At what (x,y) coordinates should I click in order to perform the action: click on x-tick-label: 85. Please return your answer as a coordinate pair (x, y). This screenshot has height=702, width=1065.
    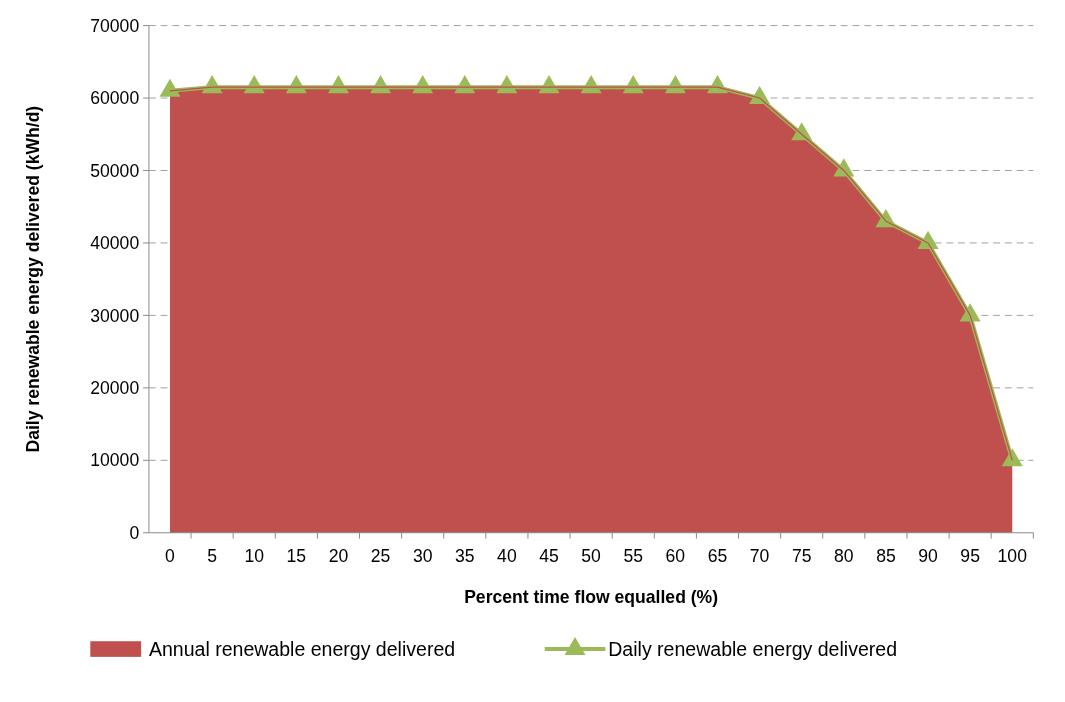
    Looking at the image, I should click on (886, 556).